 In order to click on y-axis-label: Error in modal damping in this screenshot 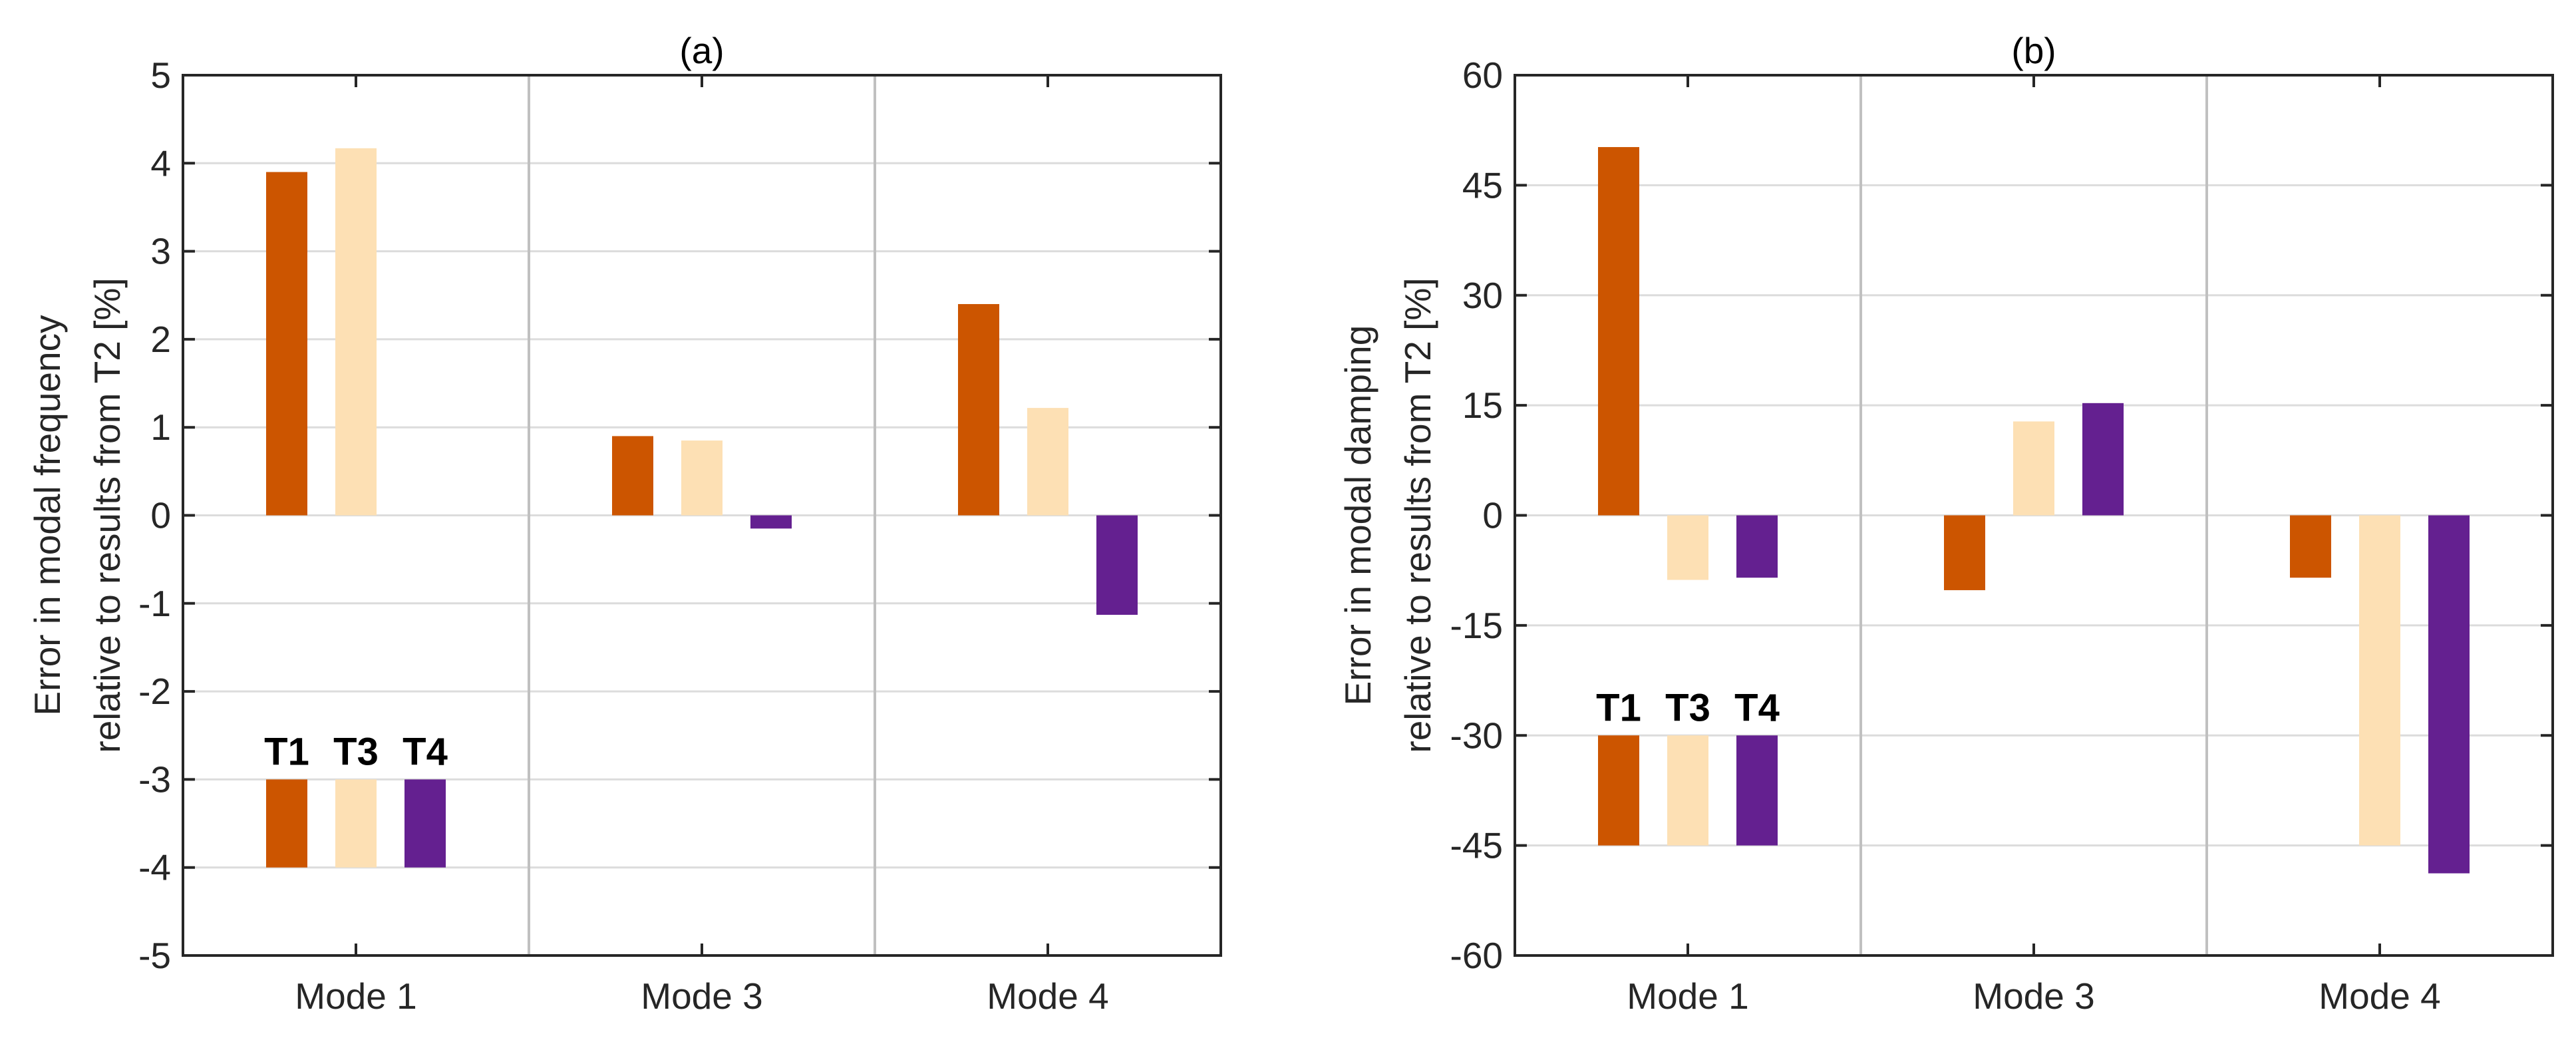, I will do `click(1357, 515)`.